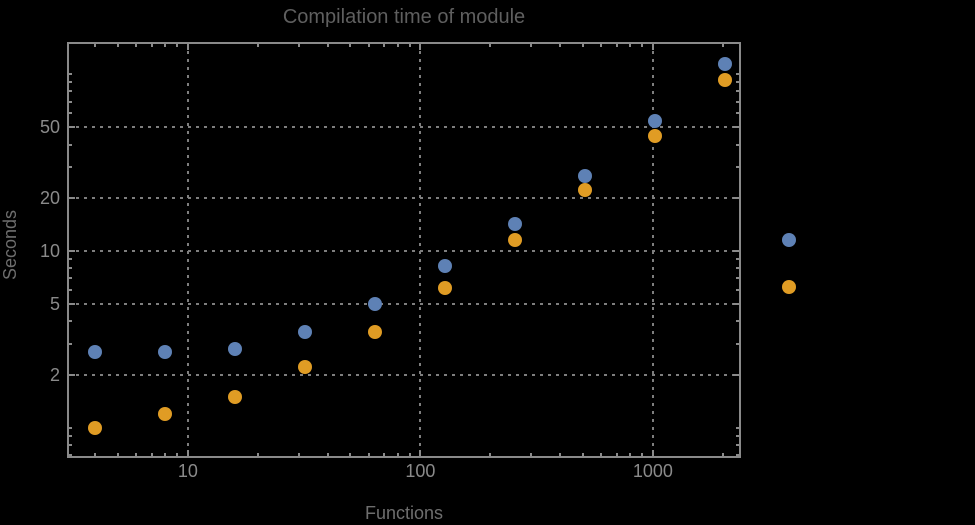 The width and height of the screenshot is (975, 525). Describe the element at coordinates (10, 245) in the screenshot. I see `y-axis-label: Seconds` at that location.